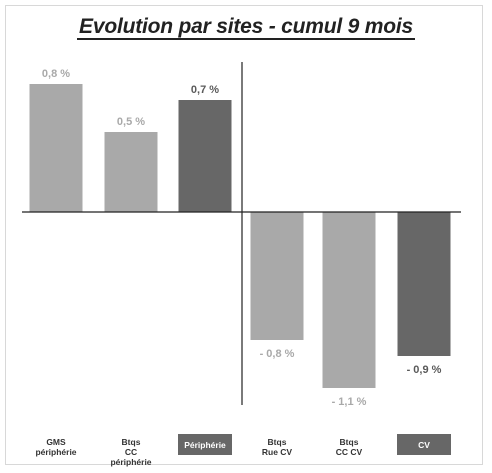 This screenshot has width=492, height=473. I want to click on data-label-1: 0,5 %, so click(131, 122).